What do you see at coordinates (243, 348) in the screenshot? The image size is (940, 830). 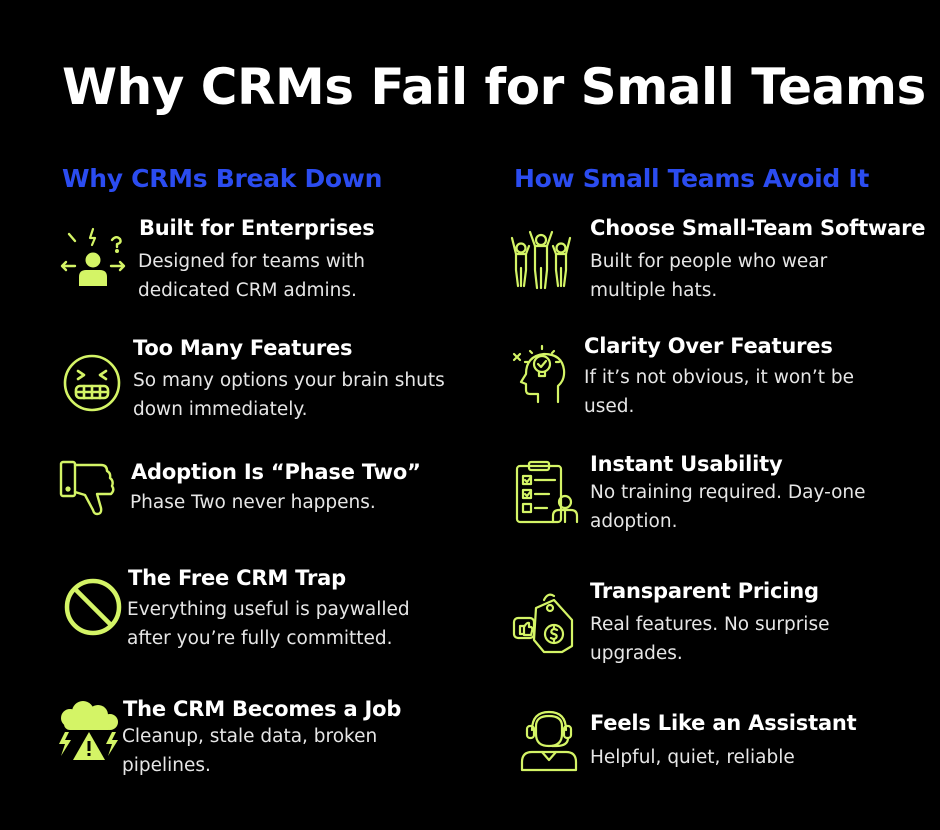 I see `item-title: Too Many Features` at bounding box center [243, 348].